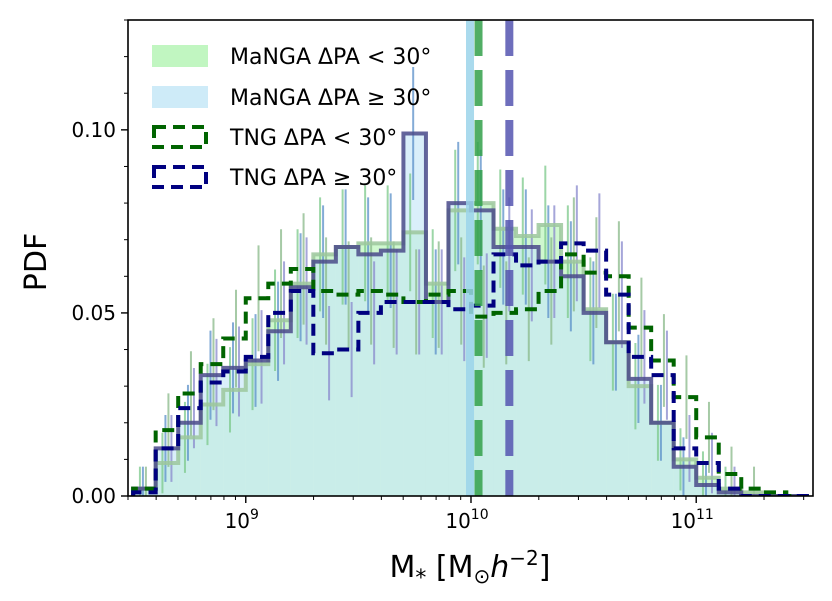 This screenshot has width=832, height=601. What do you see at coordinates (36, 262) in the screenshot?
I see `y-axis-label: PDF` at bounding box center [36, 262].